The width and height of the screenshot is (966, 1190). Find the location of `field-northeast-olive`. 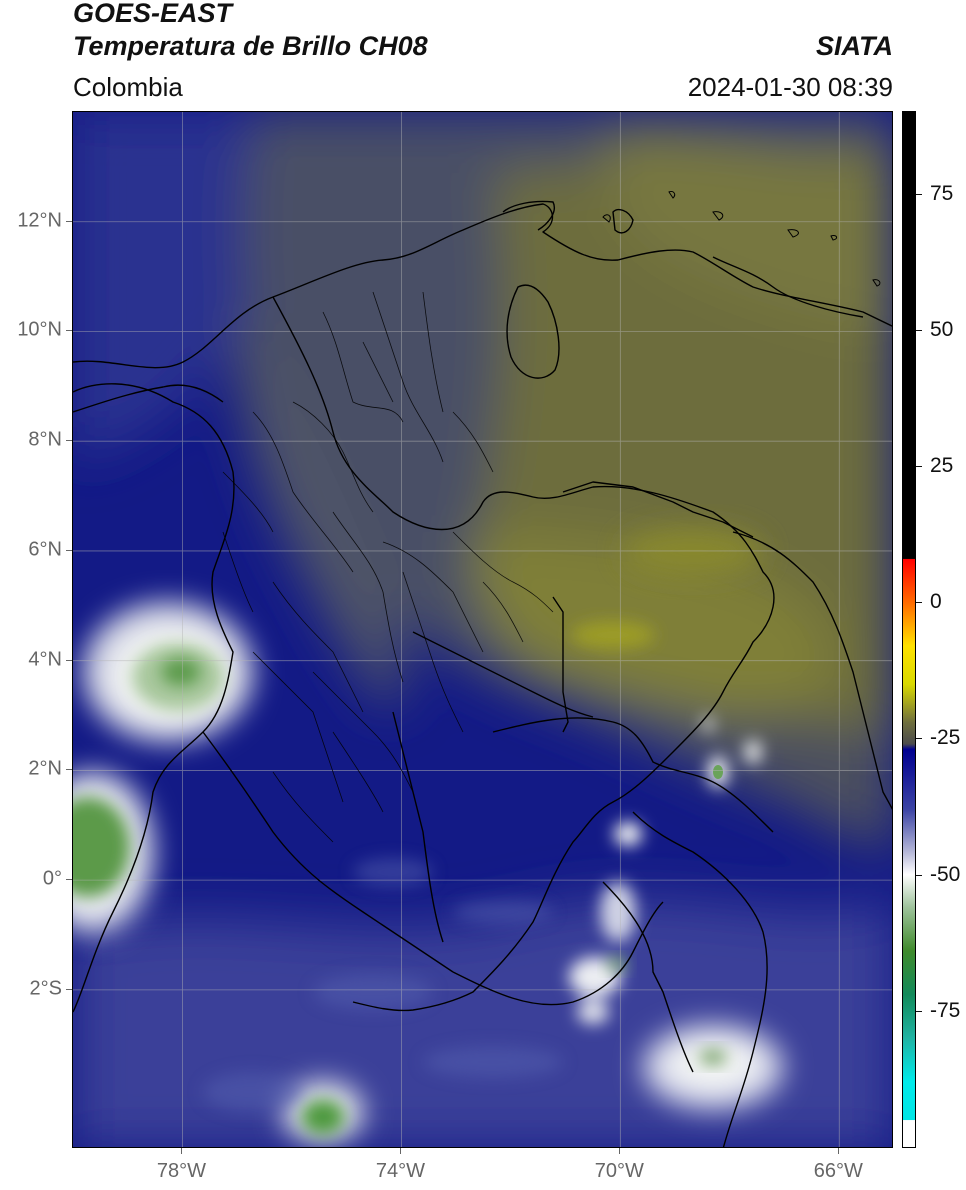

field-northeast-olive is located at coordinates (748, 232).